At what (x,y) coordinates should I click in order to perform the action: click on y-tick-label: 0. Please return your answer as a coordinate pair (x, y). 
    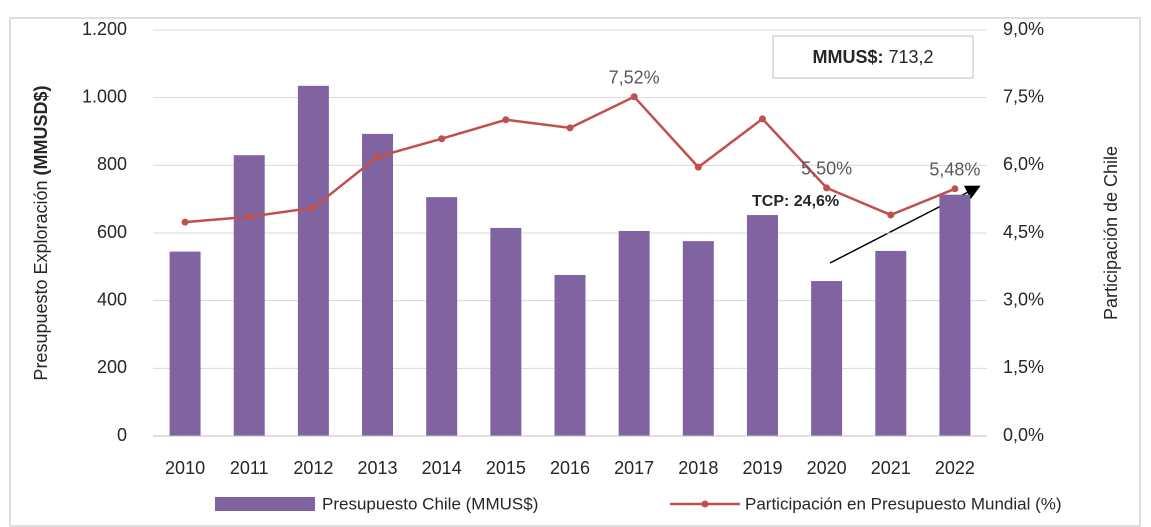
    Looking at the image, I should click on (122, 435).